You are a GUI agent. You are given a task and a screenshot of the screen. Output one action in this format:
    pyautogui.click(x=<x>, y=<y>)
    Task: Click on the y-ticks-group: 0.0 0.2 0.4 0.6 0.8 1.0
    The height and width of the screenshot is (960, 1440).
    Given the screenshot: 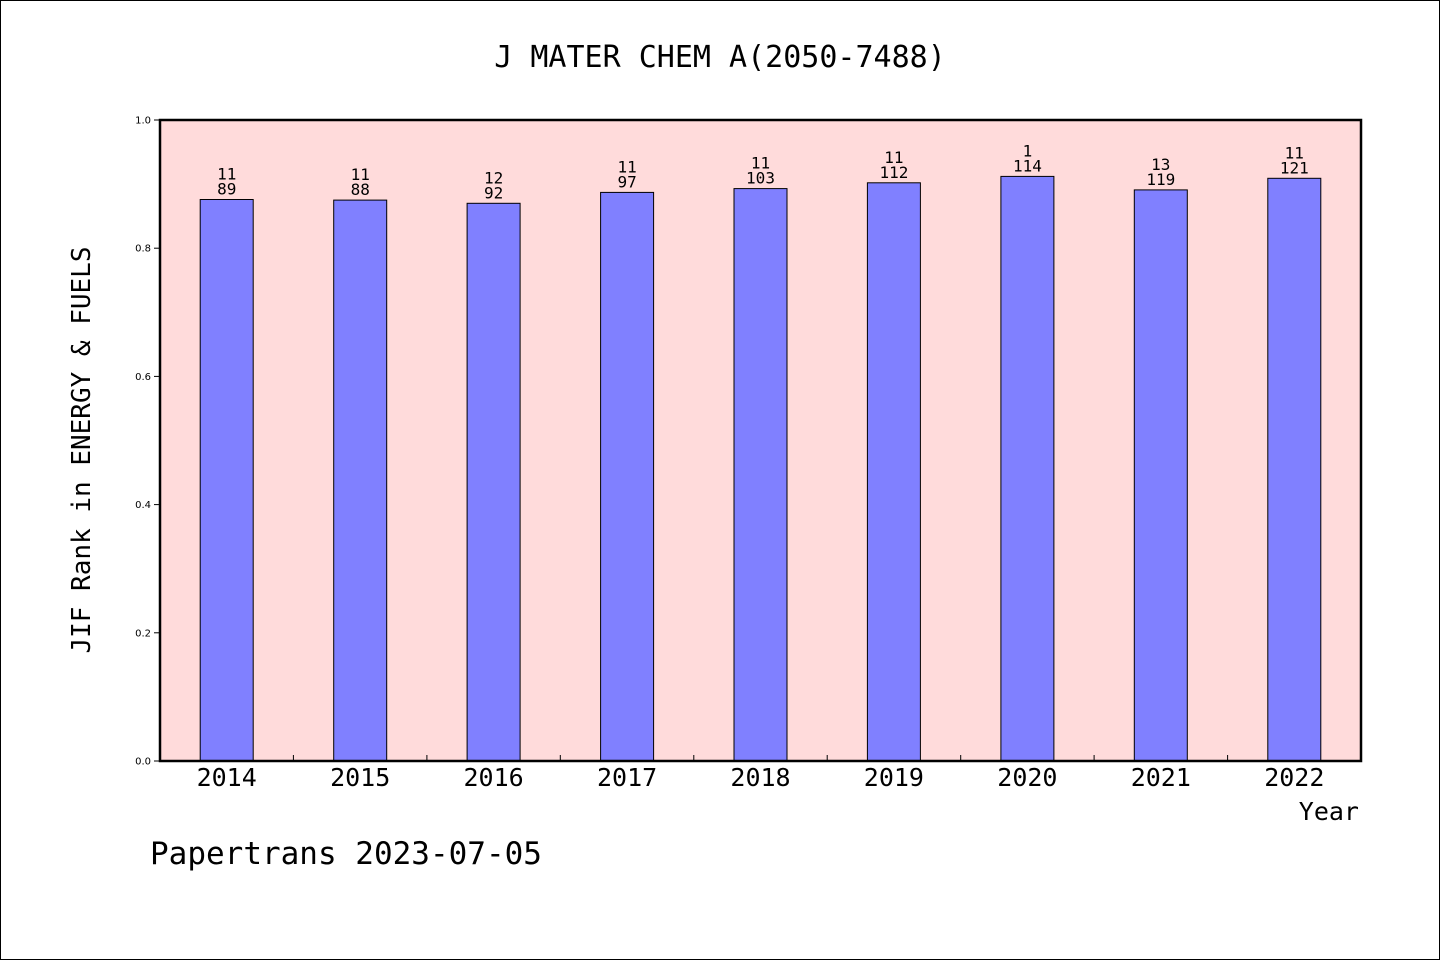 What is the action you would take?
    pyautogui.click(x=147, y=442)
    